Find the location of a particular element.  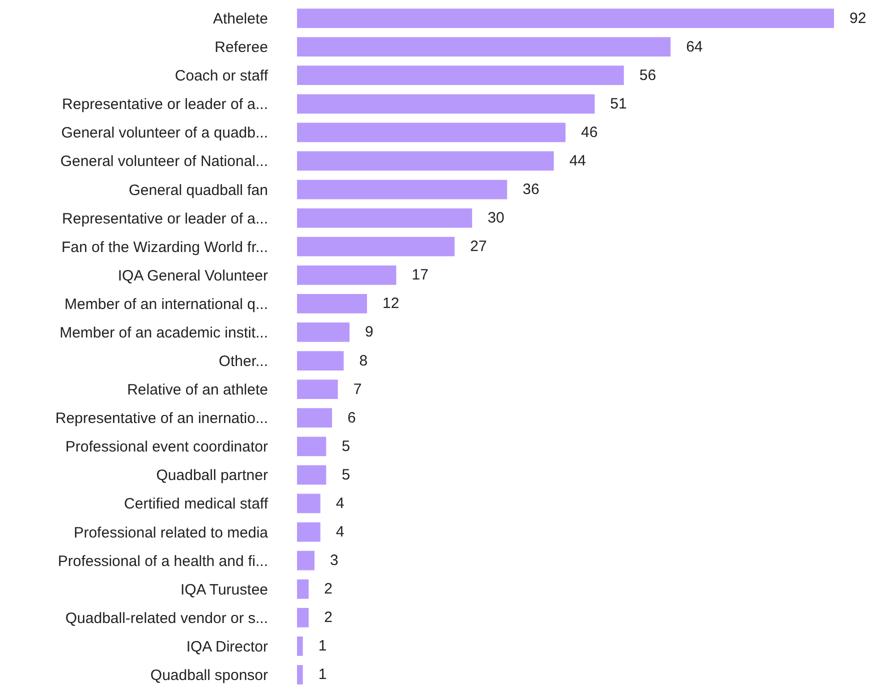

y-tick-label: Coach or staff is located at coordinates (221, 76).